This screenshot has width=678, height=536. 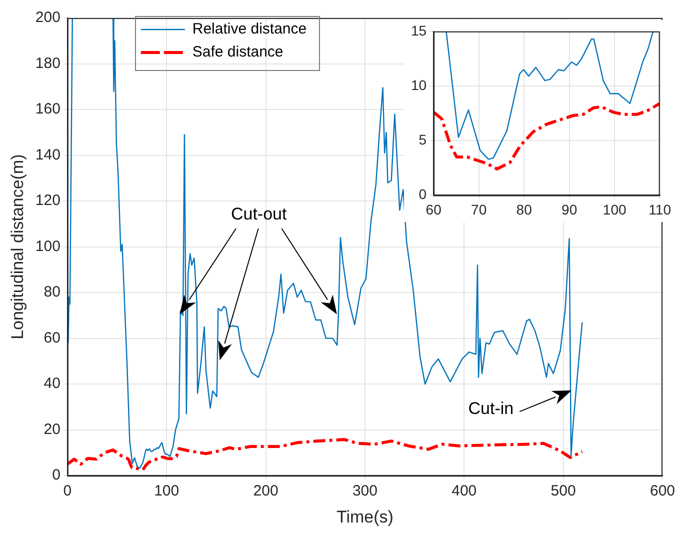 What do you see at coordinates (524, 209) in the screenshot?
I see `x-tick-label: 80` at bounding box center [524, 209].